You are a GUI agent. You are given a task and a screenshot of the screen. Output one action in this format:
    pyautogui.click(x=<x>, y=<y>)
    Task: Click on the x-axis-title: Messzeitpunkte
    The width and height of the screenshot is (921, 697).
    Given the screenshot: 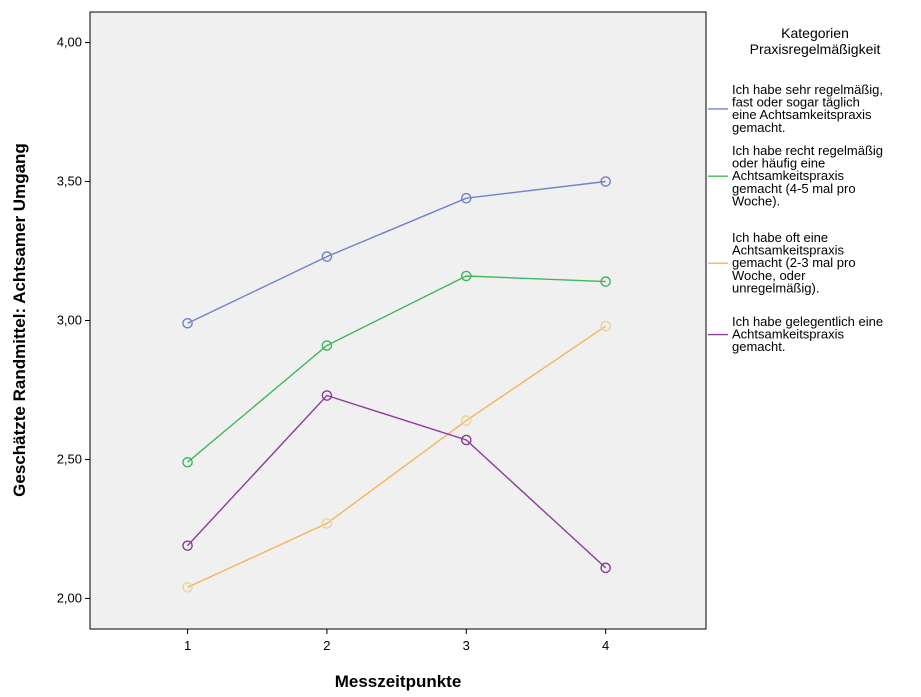 What is the action you would take?
    pyautogui.click(x=398, y=681)
    